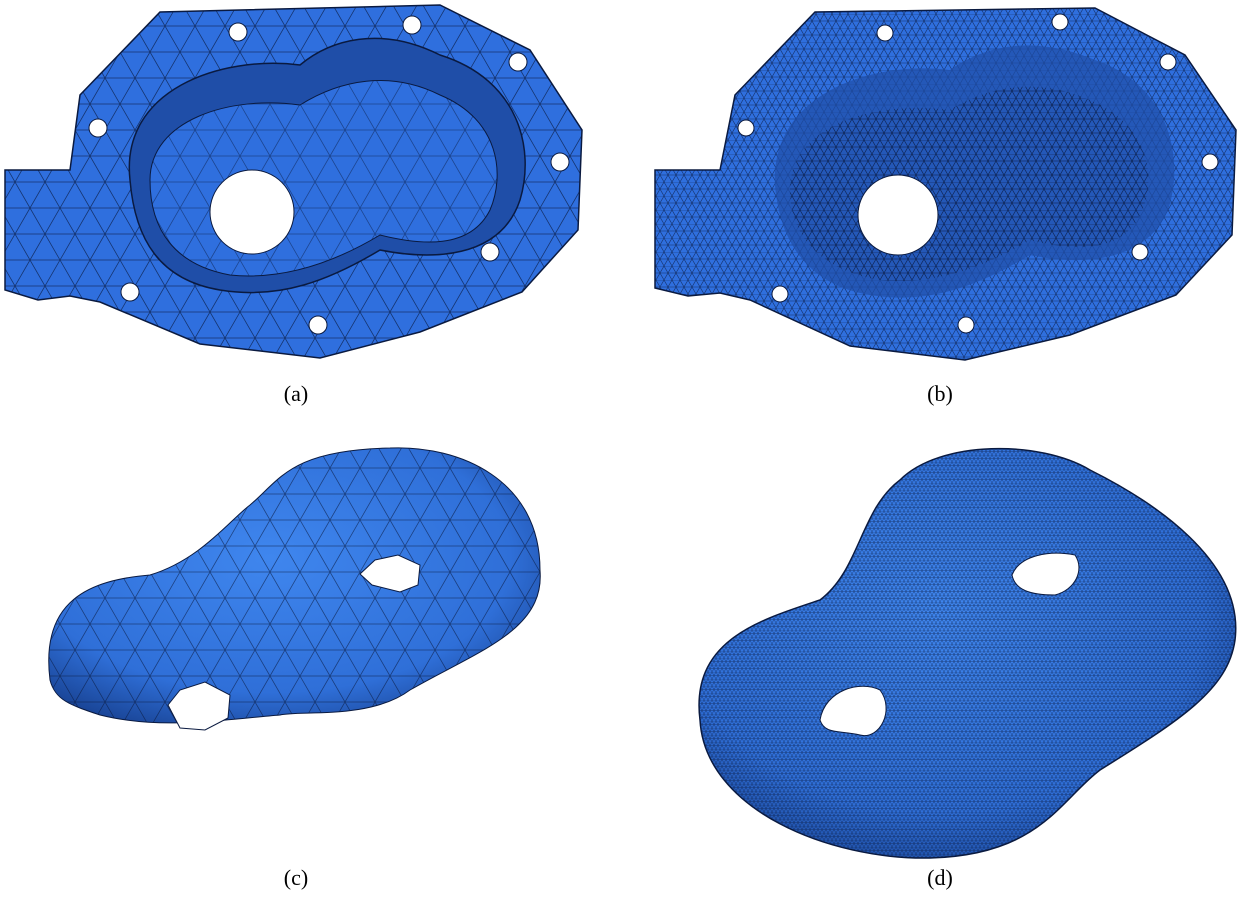  What do you see at coordinates (294, 589) in the screenshot?
I see `mesh-c` at bounding box center [294, 589].